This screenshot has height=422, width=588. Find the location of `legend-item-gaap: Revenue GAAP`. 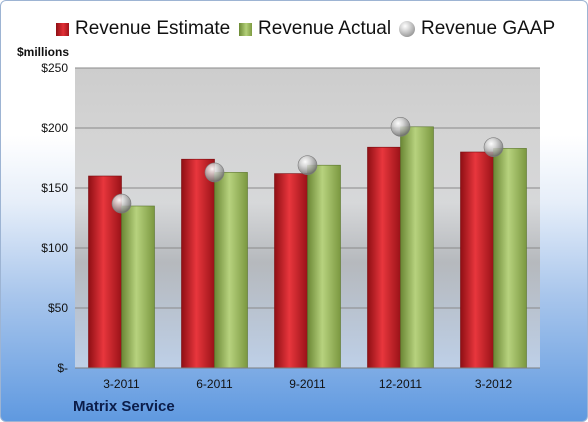

legend-item-gaap: Revenue GAAP is located at coordinates (477, 29).